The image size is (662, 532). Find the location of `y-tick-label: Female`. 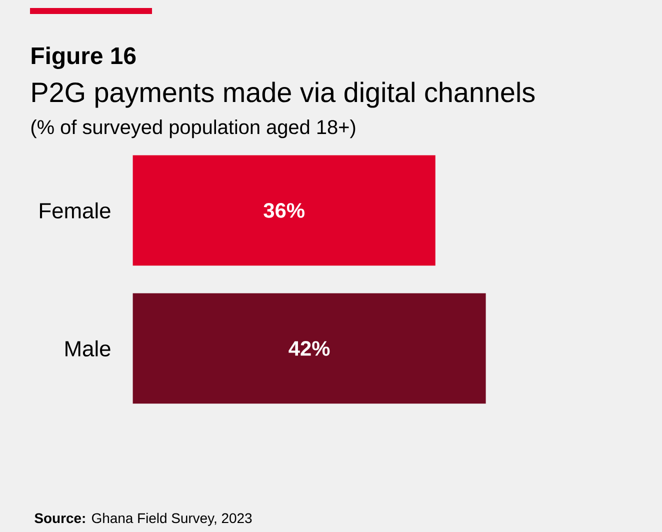

y-tick-label: Female is located at coordinates (75, 210).